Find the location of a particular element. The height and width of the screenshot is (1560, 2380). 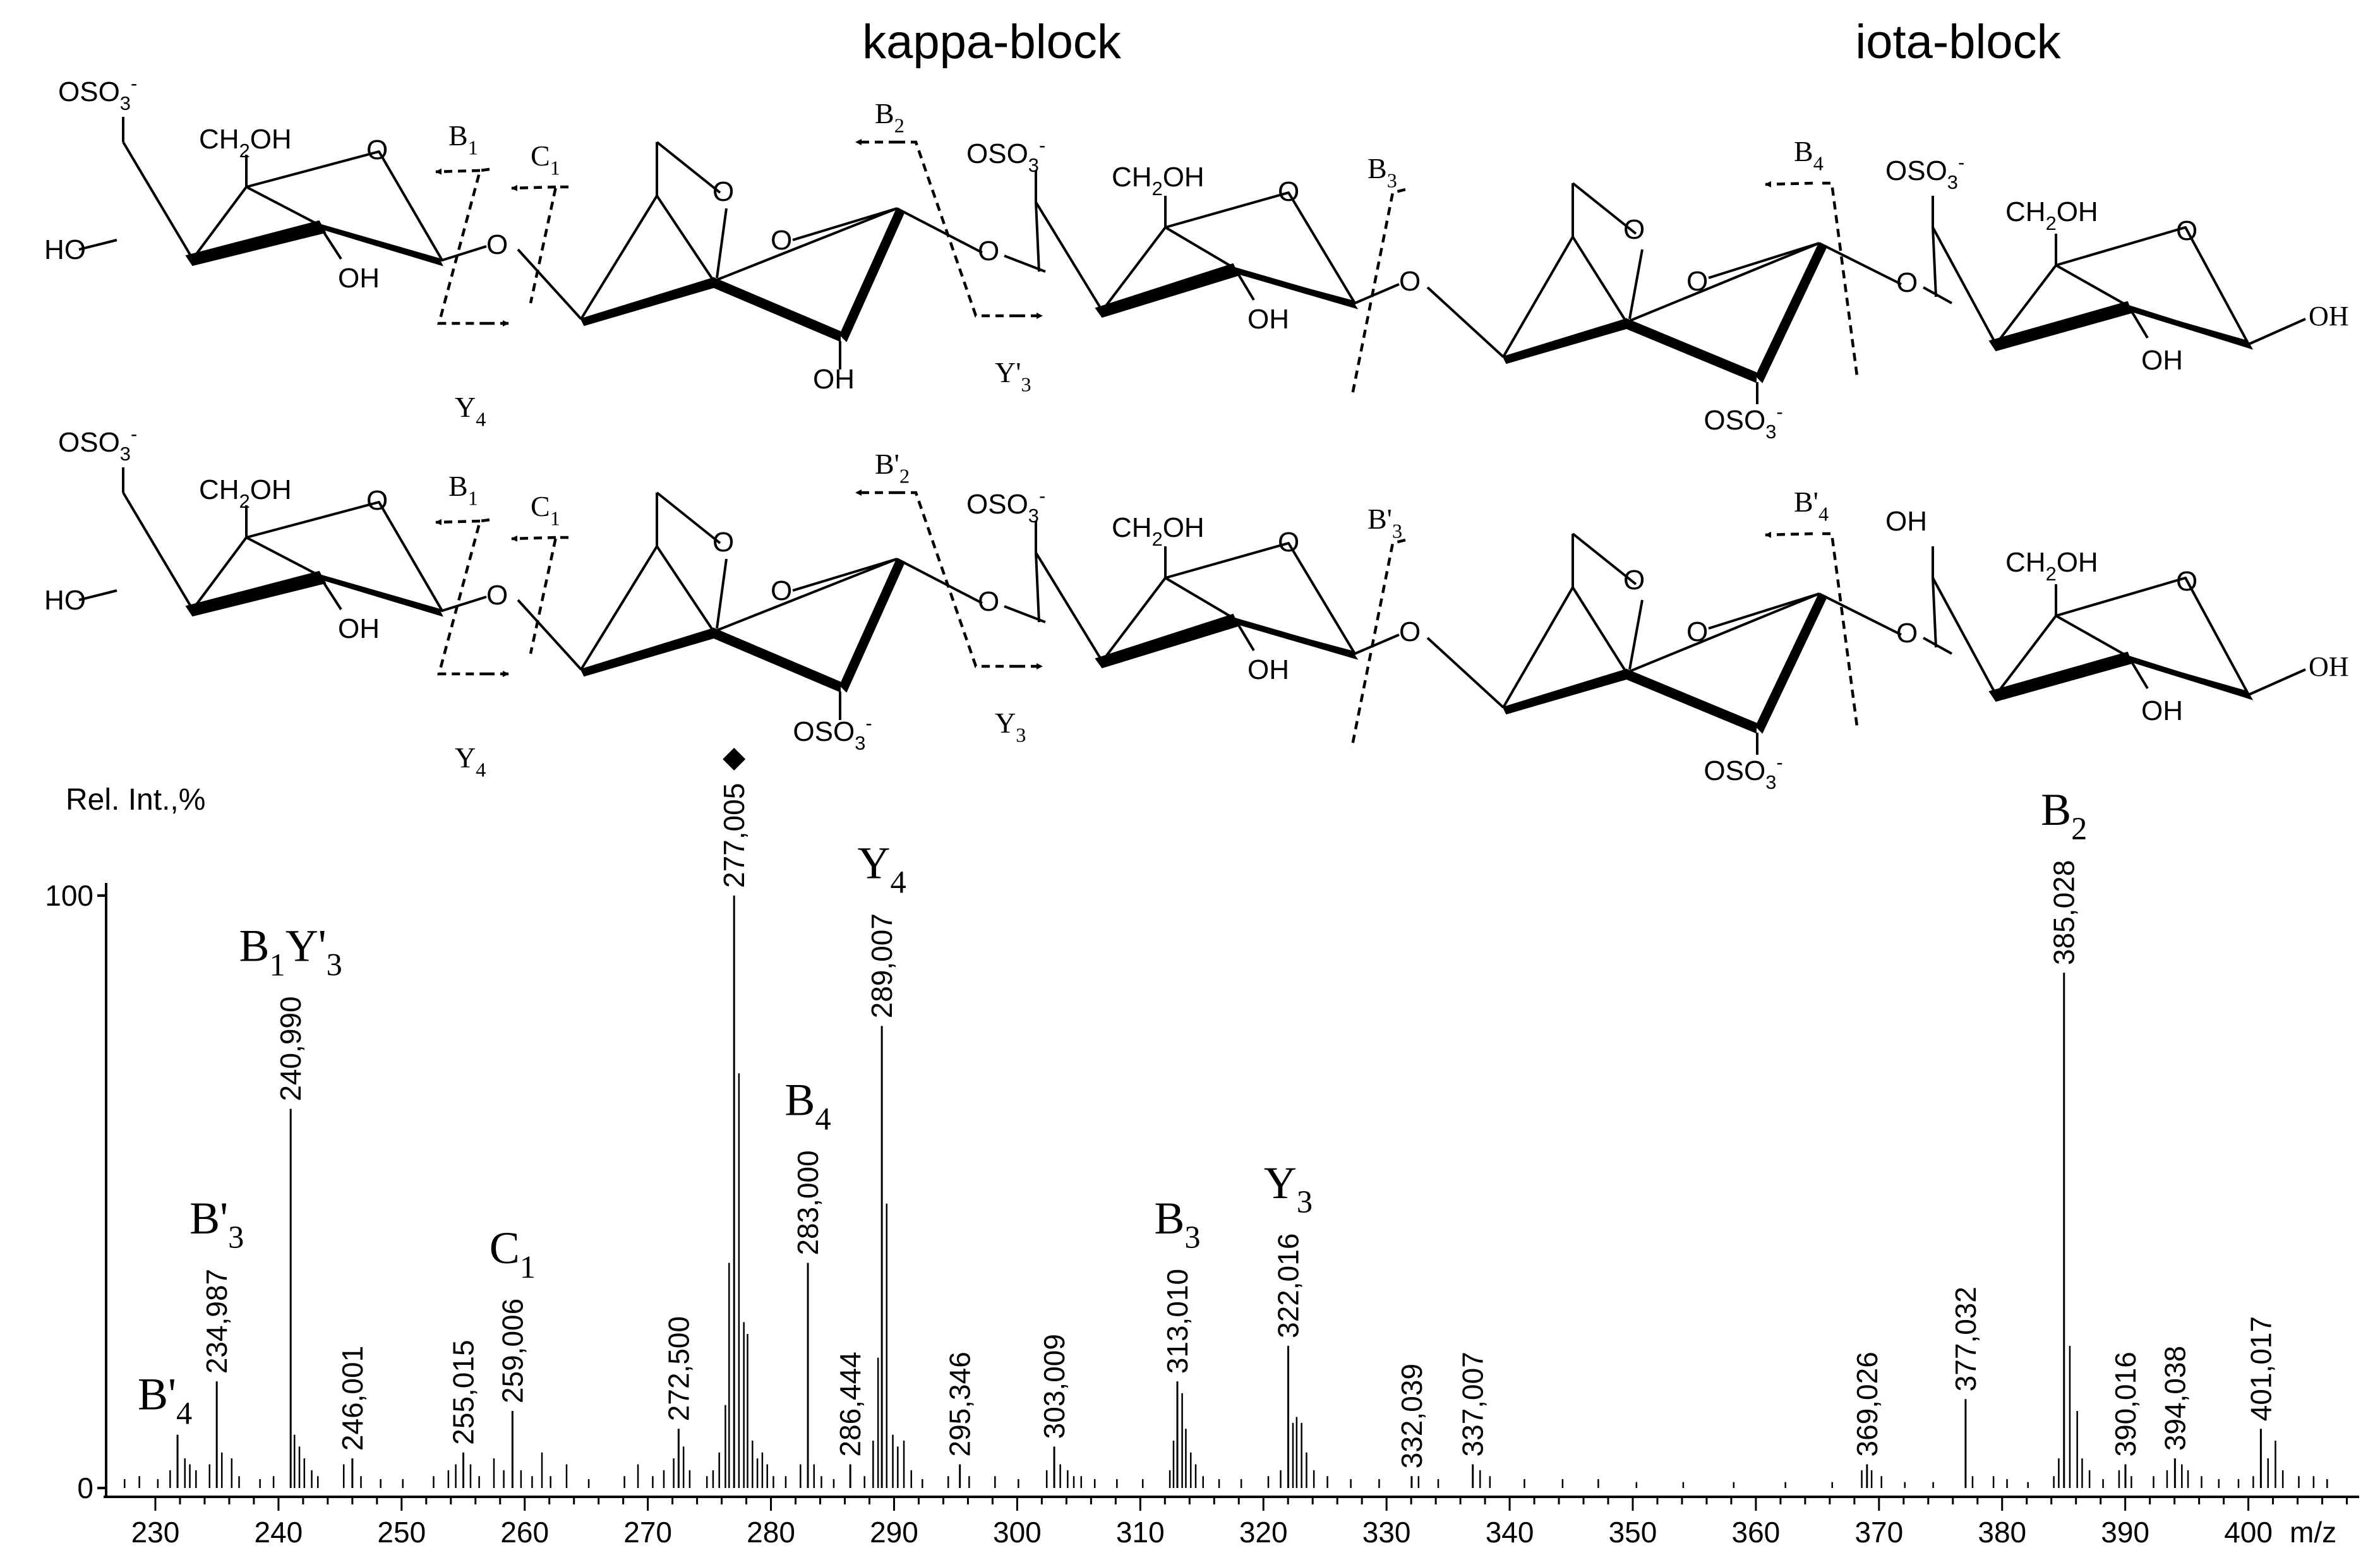

x-tick-label: 360 is located at coordinates (1756, 1532).